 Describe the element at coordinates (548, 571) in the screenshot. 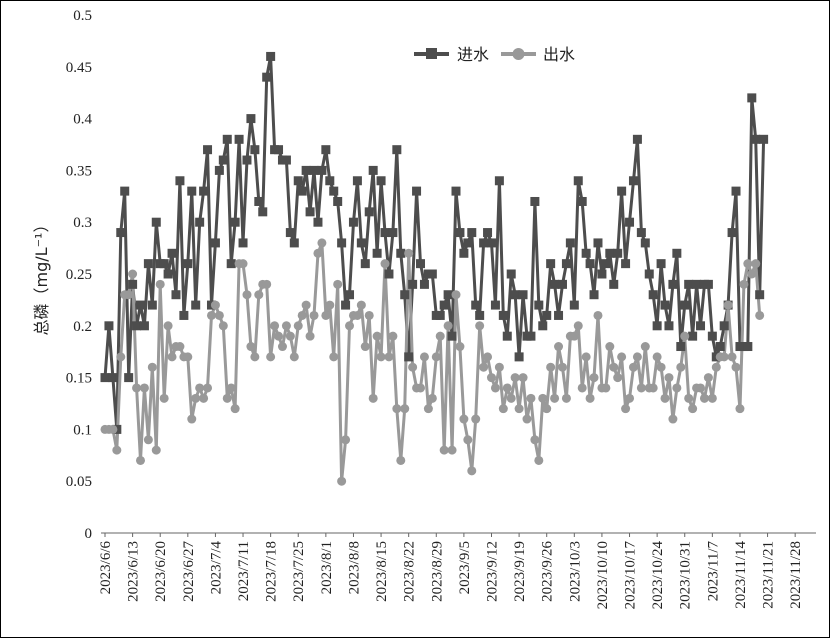

I see `x-tick-label: 2023/9/26` at that location.